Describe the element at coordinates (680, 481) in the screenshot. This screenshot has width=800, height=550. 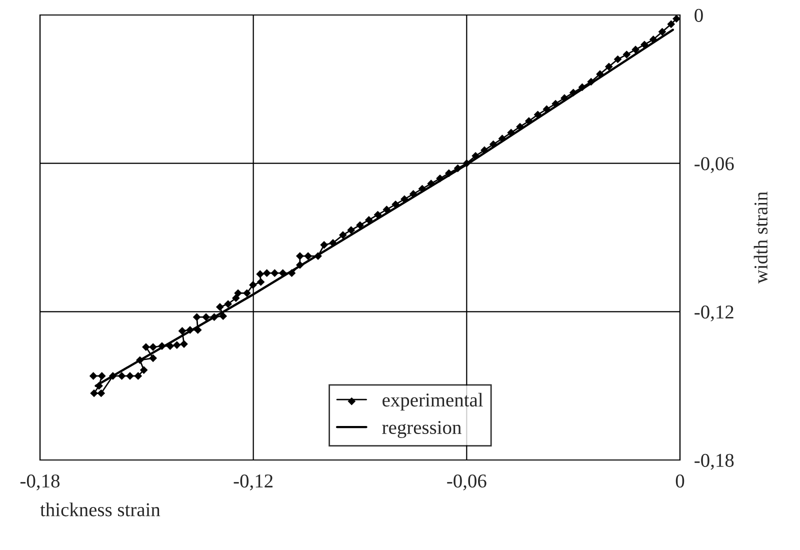
I see `x-tick-label: 0` at that location.